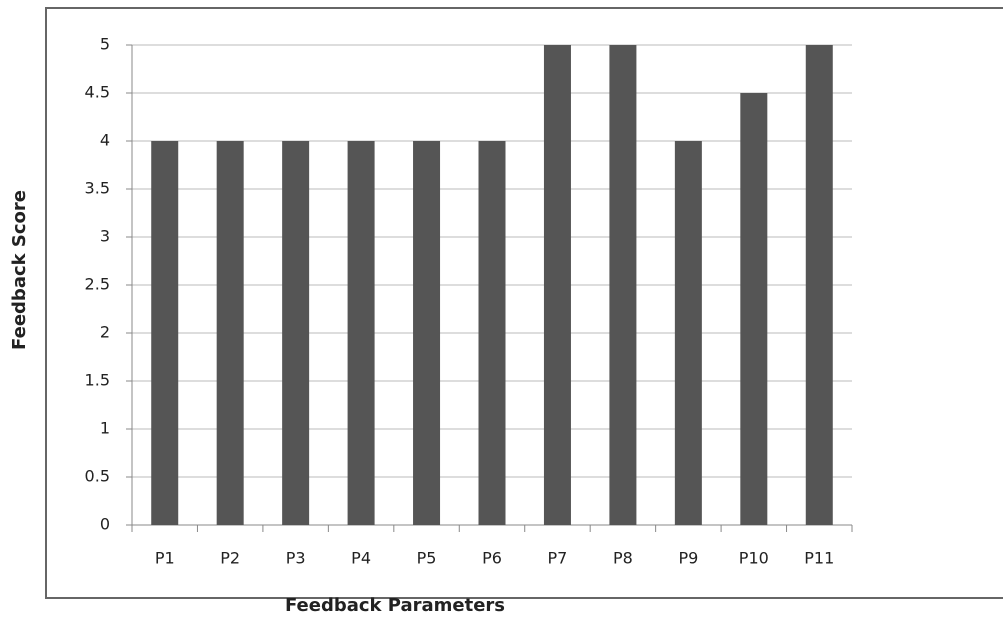 The image size is (1003, 618). Describe the element at coordinates (105, 524) in the screenshot. I see `y-tick-label: 0` at that location.